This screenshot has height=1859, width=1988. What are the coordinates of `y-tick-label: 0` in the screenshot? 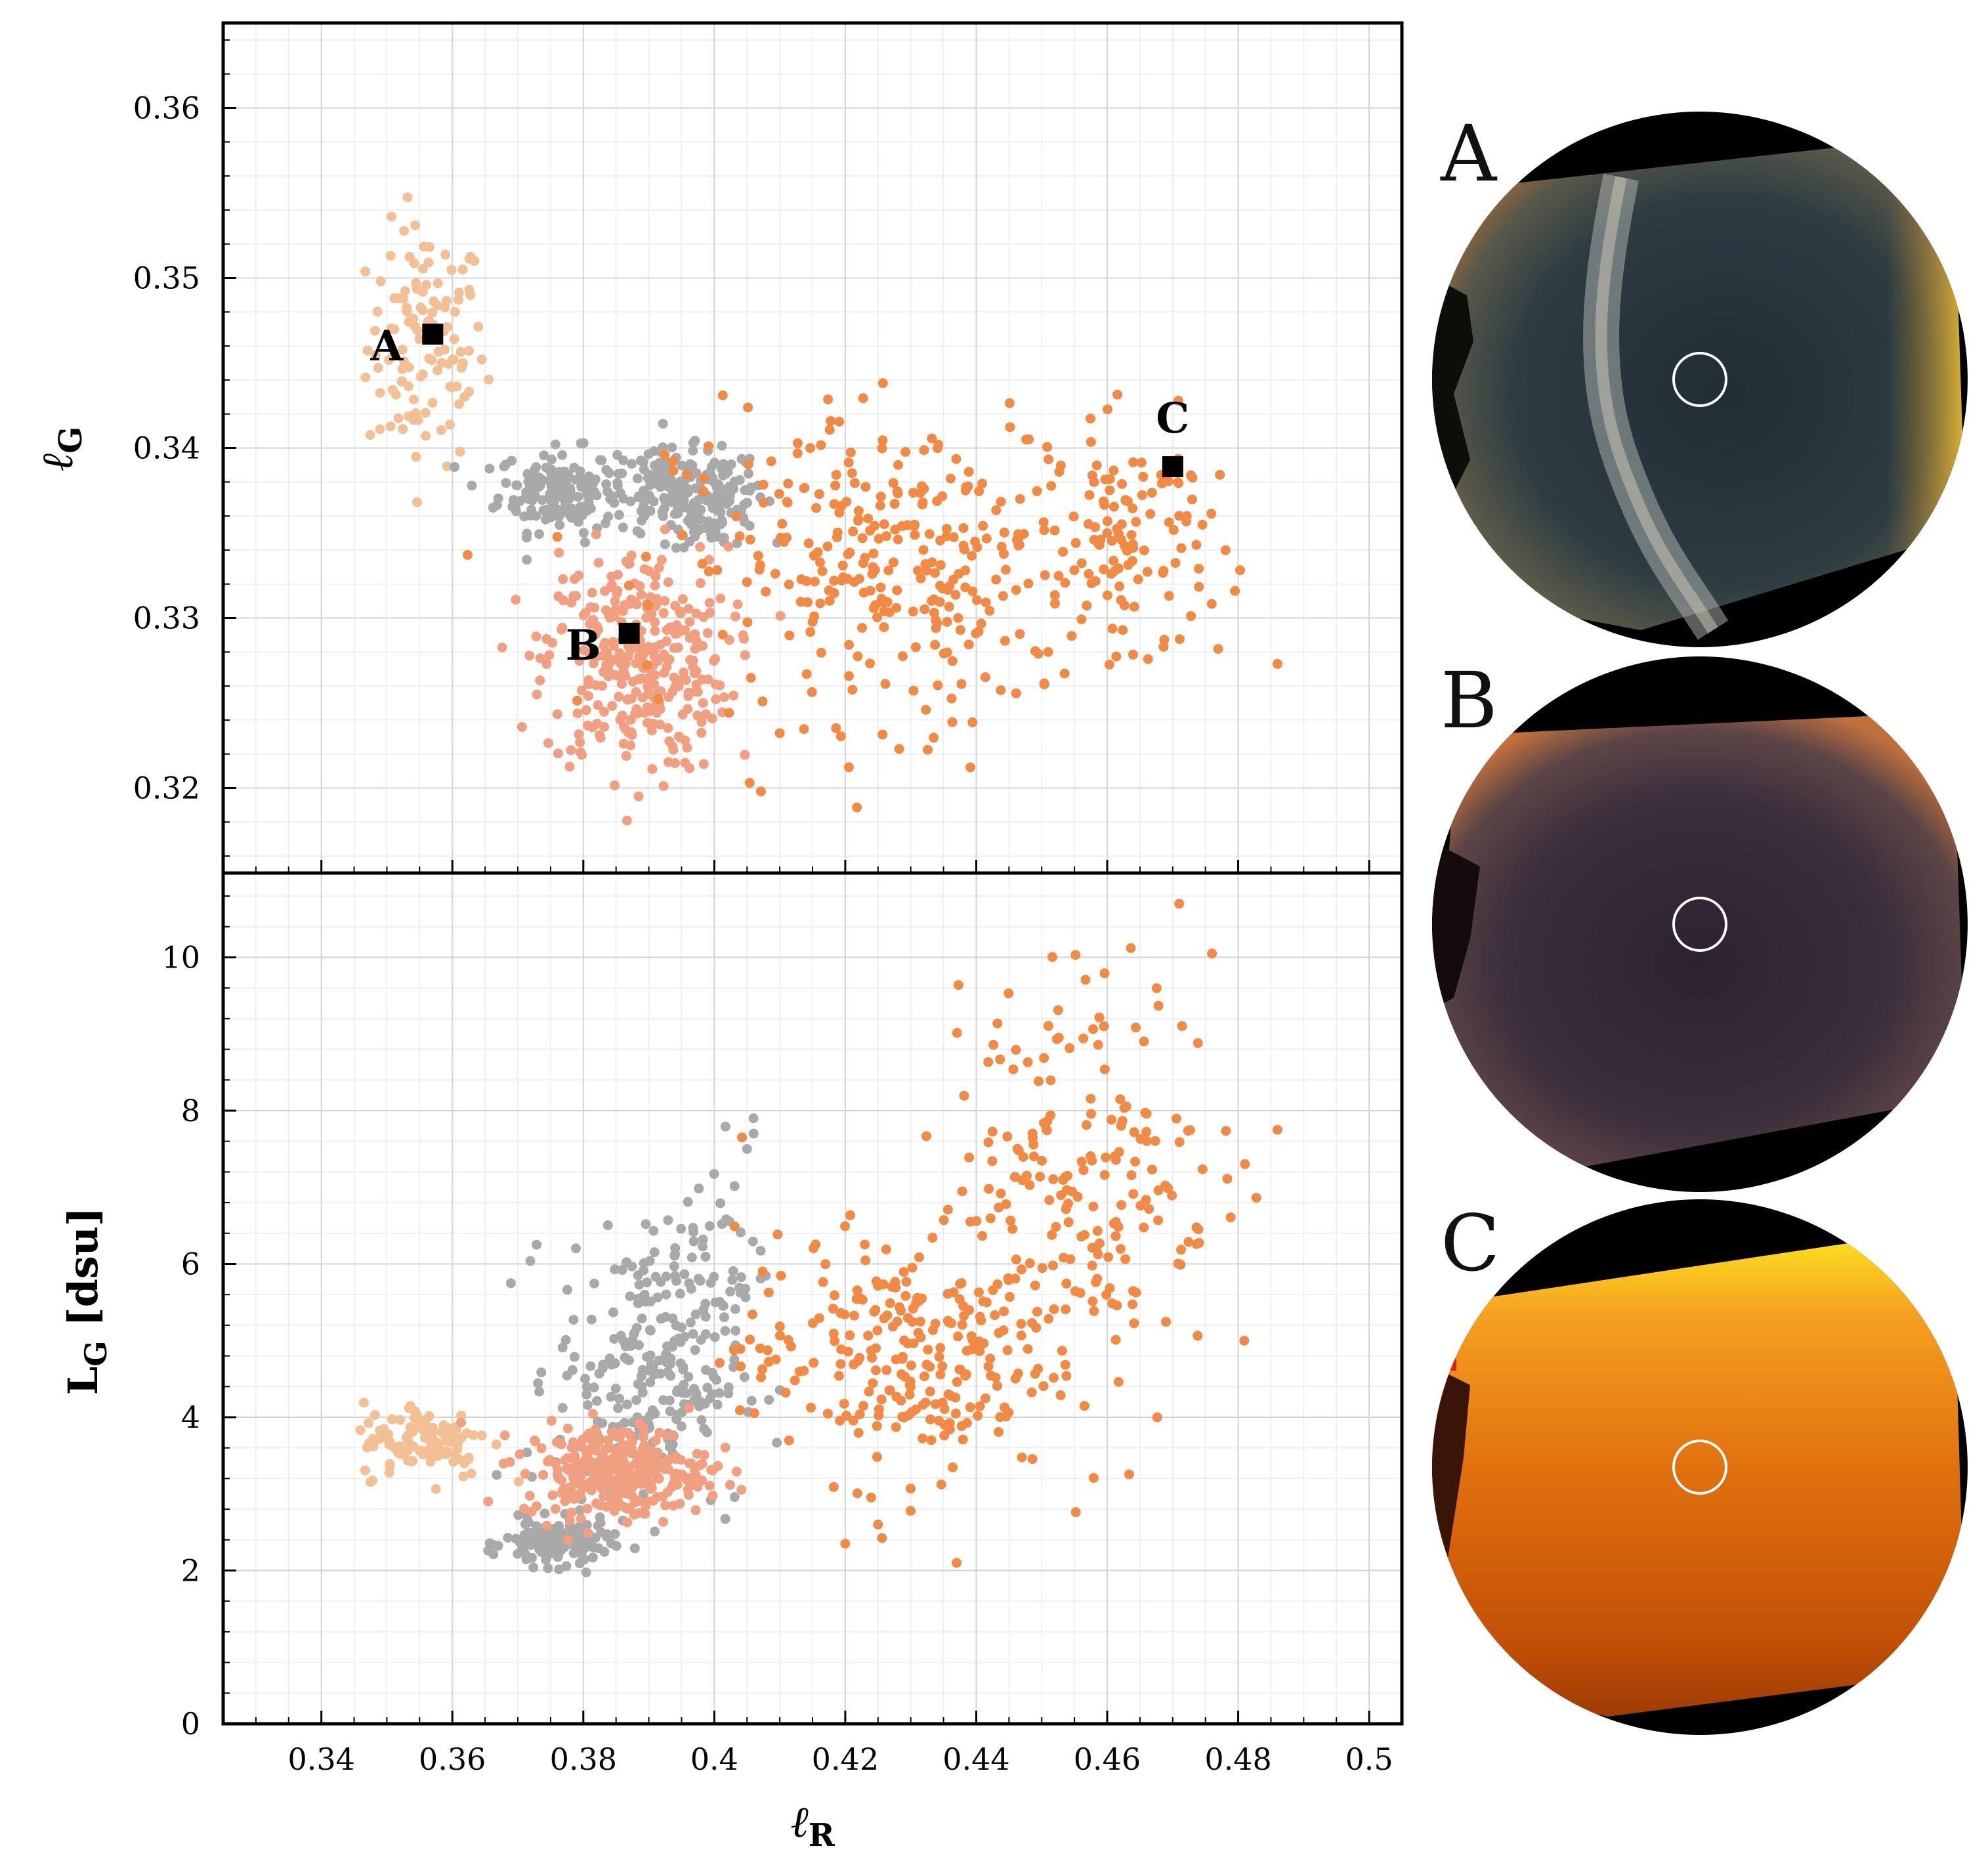 It's located at (190, 1723).